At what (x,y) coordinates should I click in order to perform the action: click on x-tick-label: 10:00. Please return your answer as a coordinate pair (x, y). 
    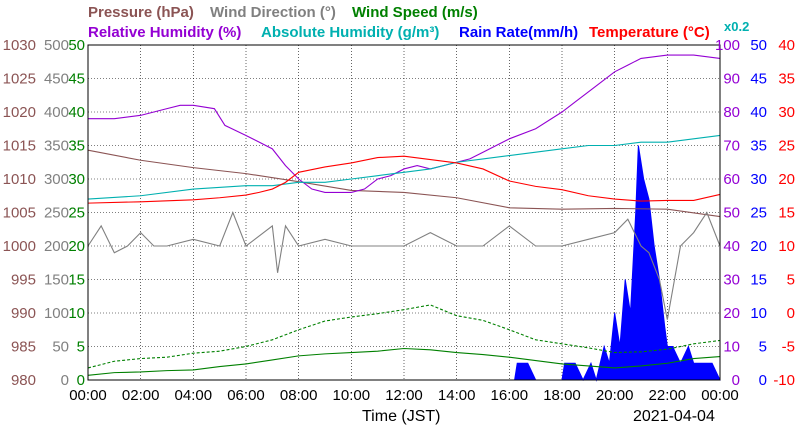
    Looking at the image, I should click on (352, 395).